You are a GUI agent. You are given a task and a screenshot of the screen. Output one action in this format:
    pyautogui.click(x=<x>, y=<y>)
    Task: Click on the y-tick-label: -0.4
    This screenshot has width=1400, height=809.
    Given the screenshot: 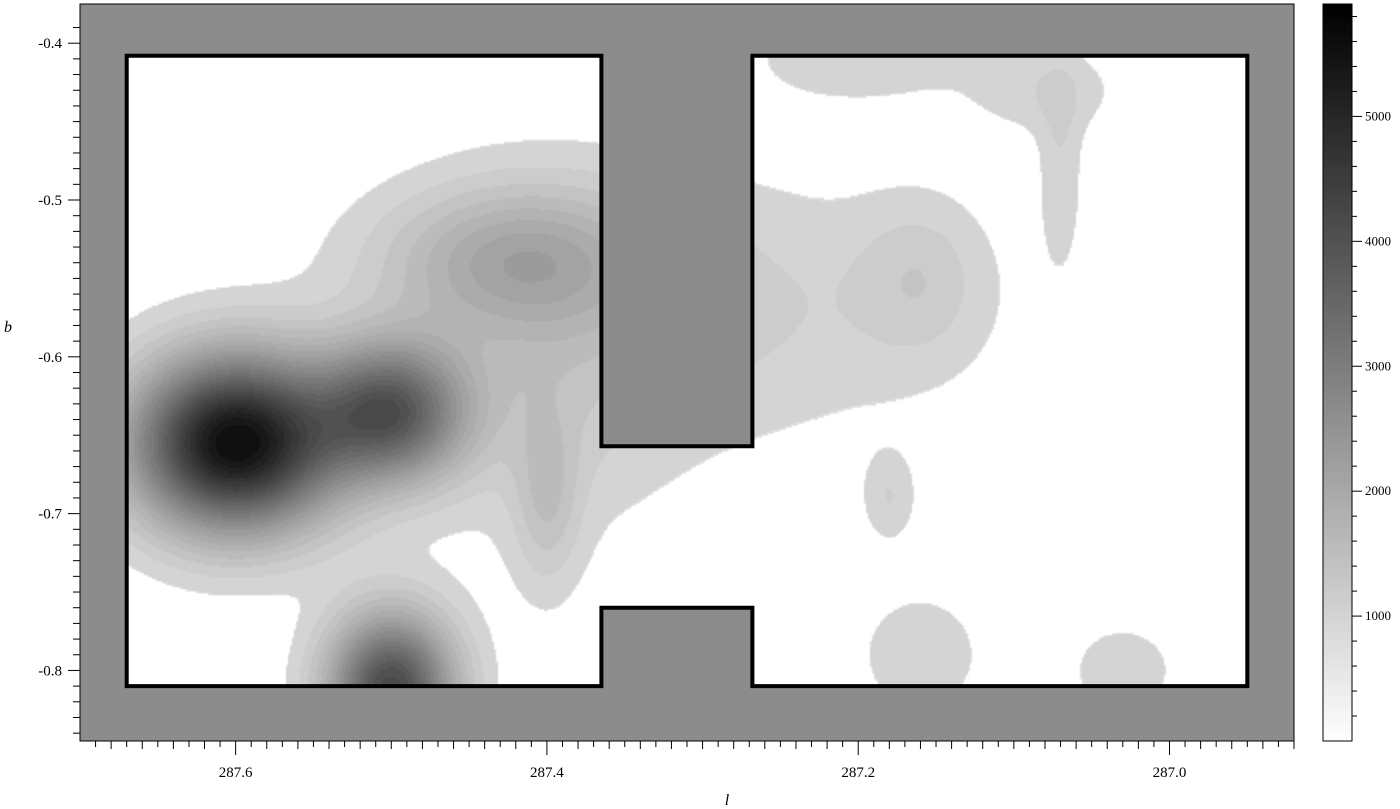 What is the action you would take?
    pyautogui.click(x=50, y=44)
    